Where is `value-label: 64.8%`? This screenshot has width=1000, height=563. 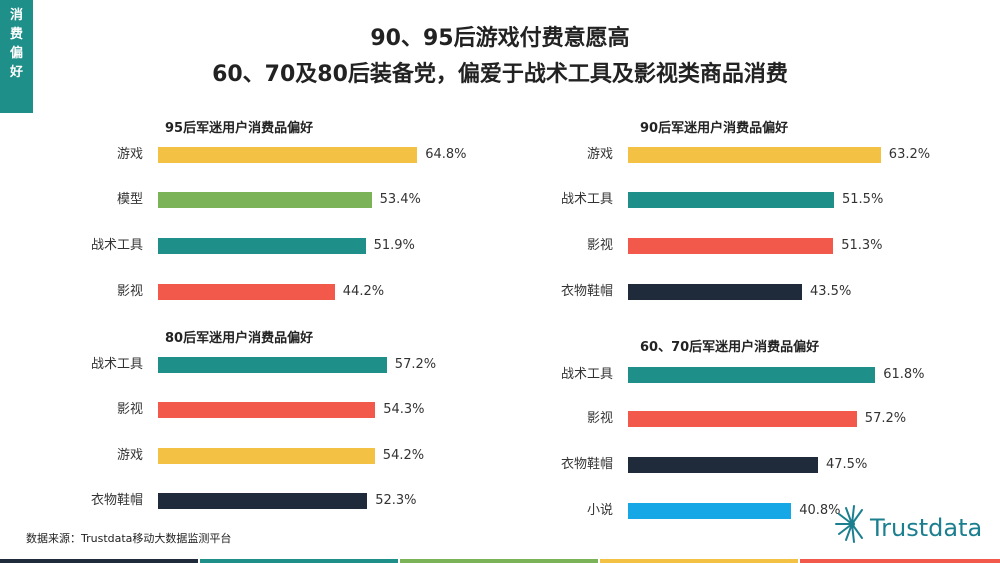 value-label: 64.8% is located at coordinates (446, 154).